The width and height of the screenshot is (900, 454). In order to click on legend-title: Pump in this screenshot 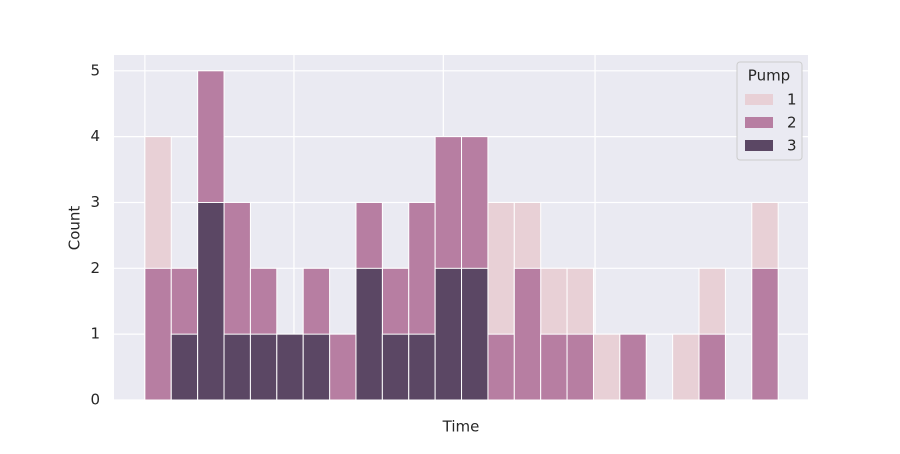, I will do `click(769, 76)`.